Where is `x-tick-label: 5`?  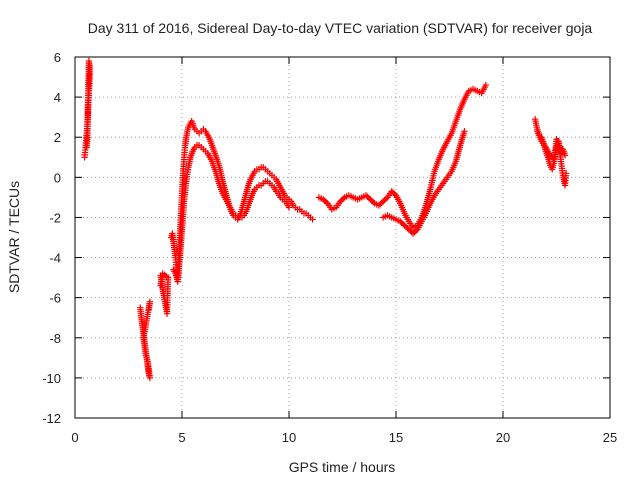
x-tick-label: 5 is located at coordinates (181, 437).